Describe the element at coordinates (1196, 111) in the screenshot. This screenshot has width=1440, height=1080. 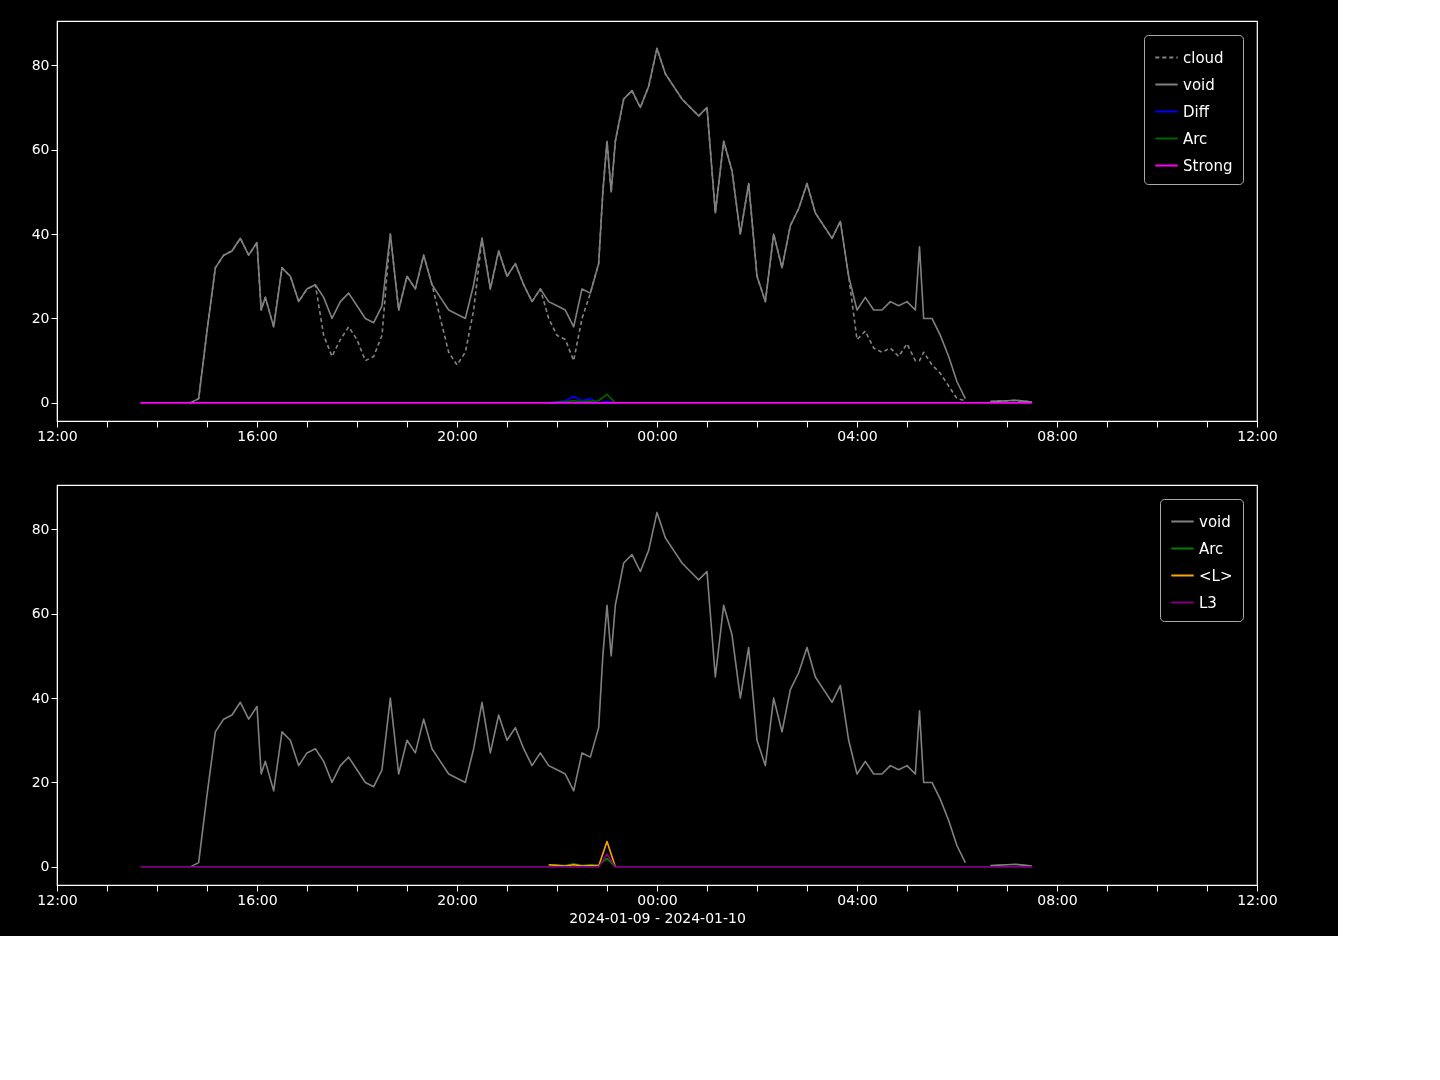
I see `legend-label: Diff` at that location.